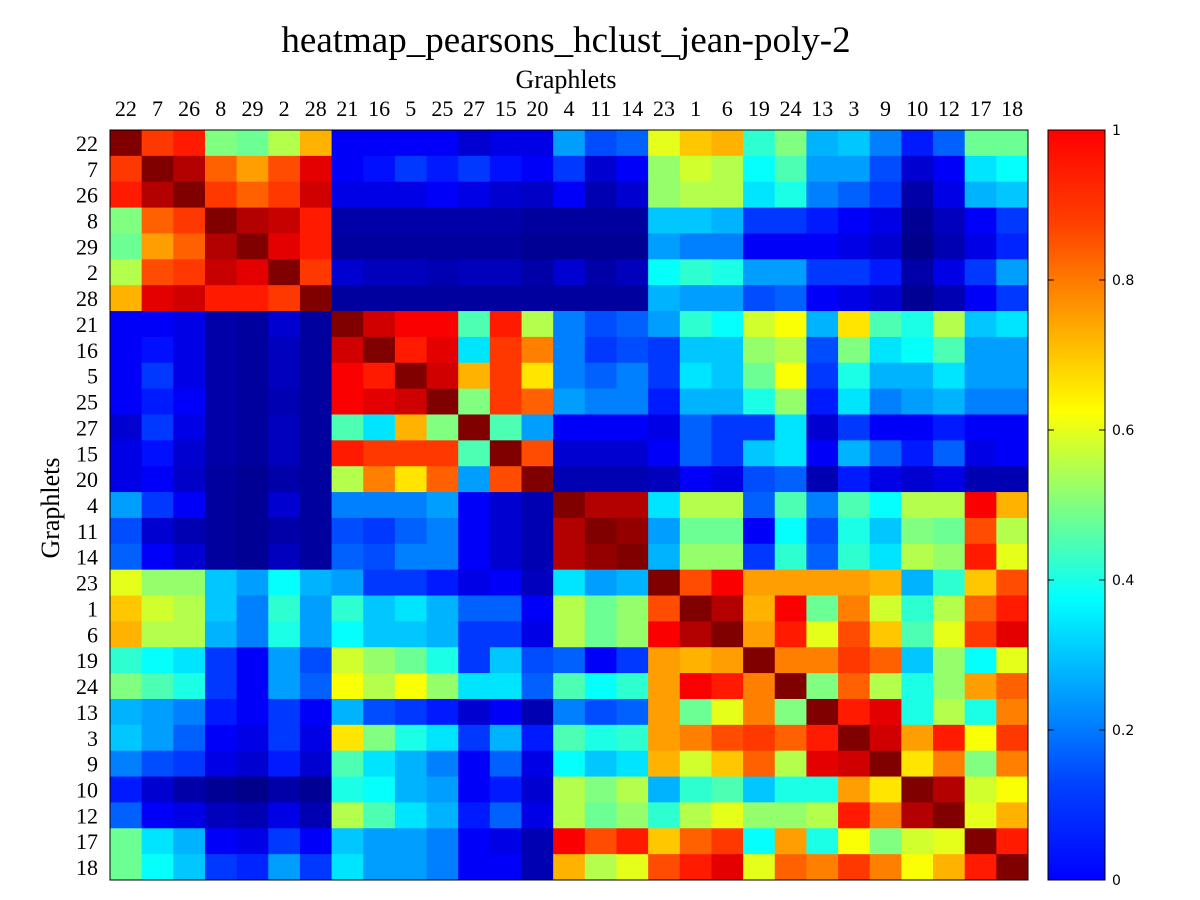 This screenshot has width=1200, height=900. What do you see at coordinates (87, 686) in the screenshot?
I see `y-tick-label: 24` at bounding box center [87, 686].